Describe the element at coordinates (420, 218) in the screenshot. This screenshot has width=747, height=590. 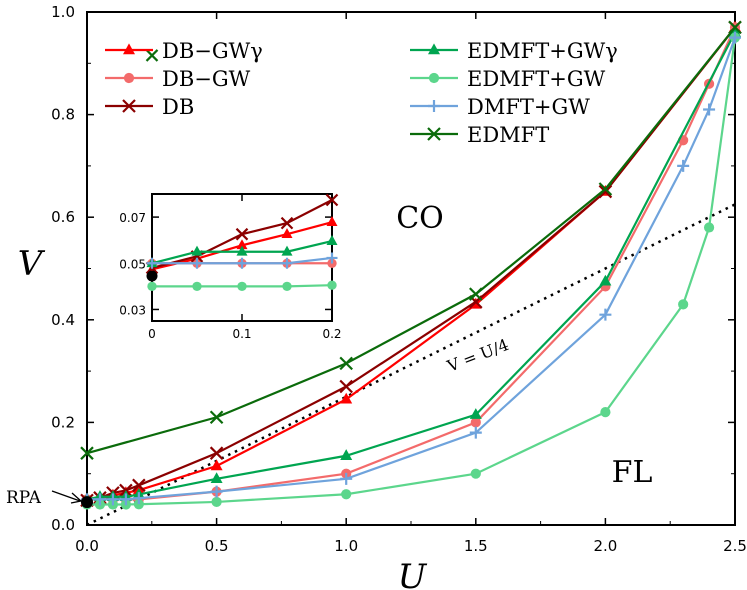
I see `annotation-co: CO` at that location.